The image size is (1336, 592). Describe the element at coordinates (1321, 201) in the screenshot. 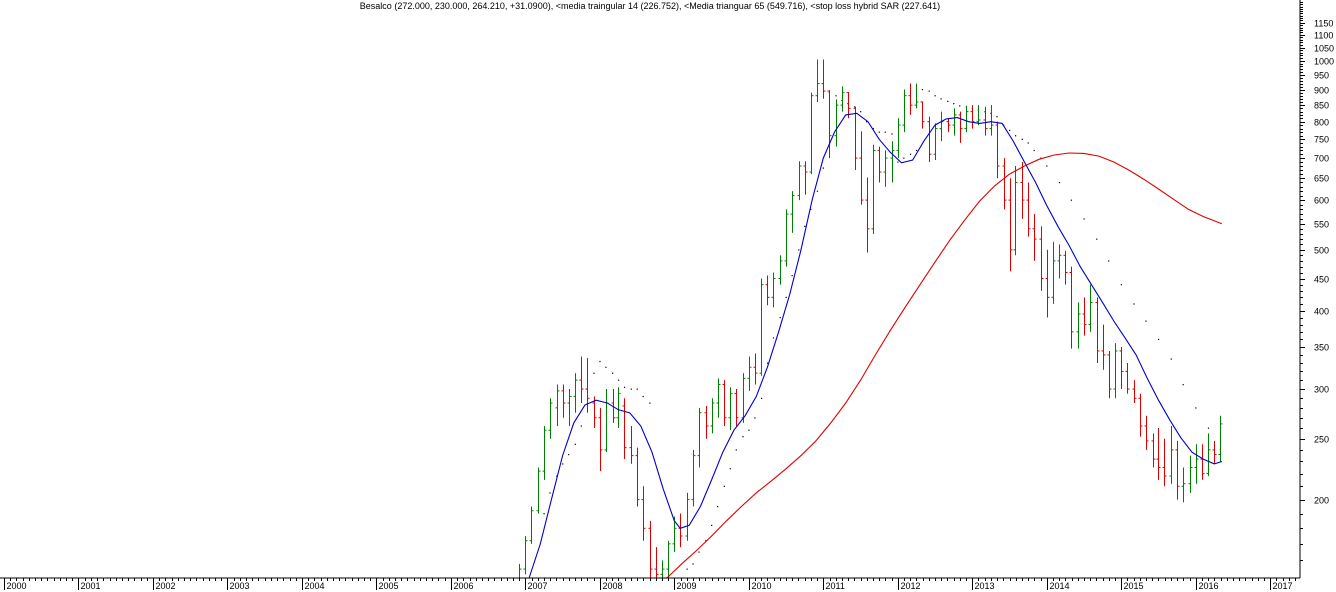

I see `y-tick-label: 600` at that location.